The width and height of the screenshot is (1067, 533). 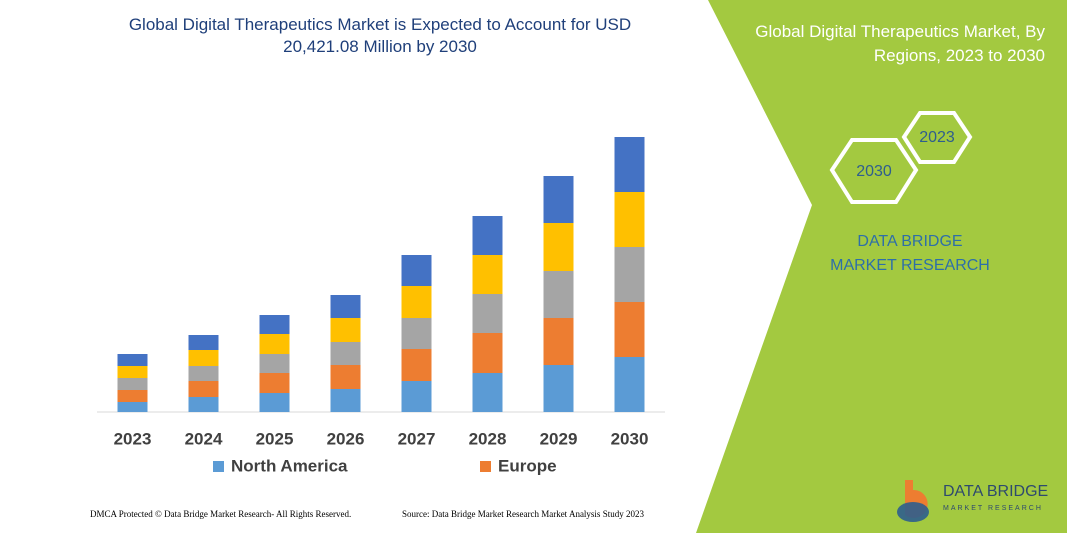 What do you see at coordinates (995, 491) in the screenshot?
I see `logo-name: DATA BRIDGE` at bounding box center [995, 491].